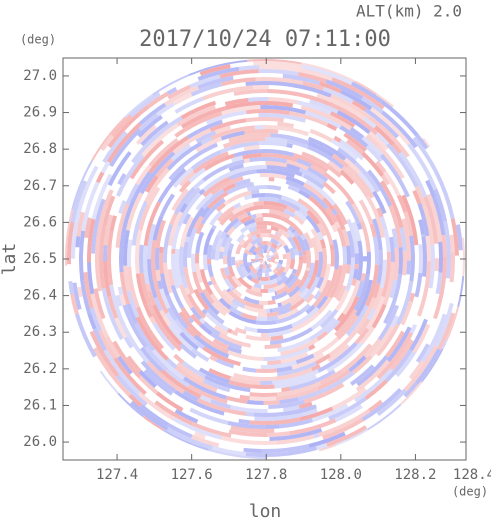 The image size is (491, 521). I want to click on y-tick-label: 26.7, so click(40, 186).